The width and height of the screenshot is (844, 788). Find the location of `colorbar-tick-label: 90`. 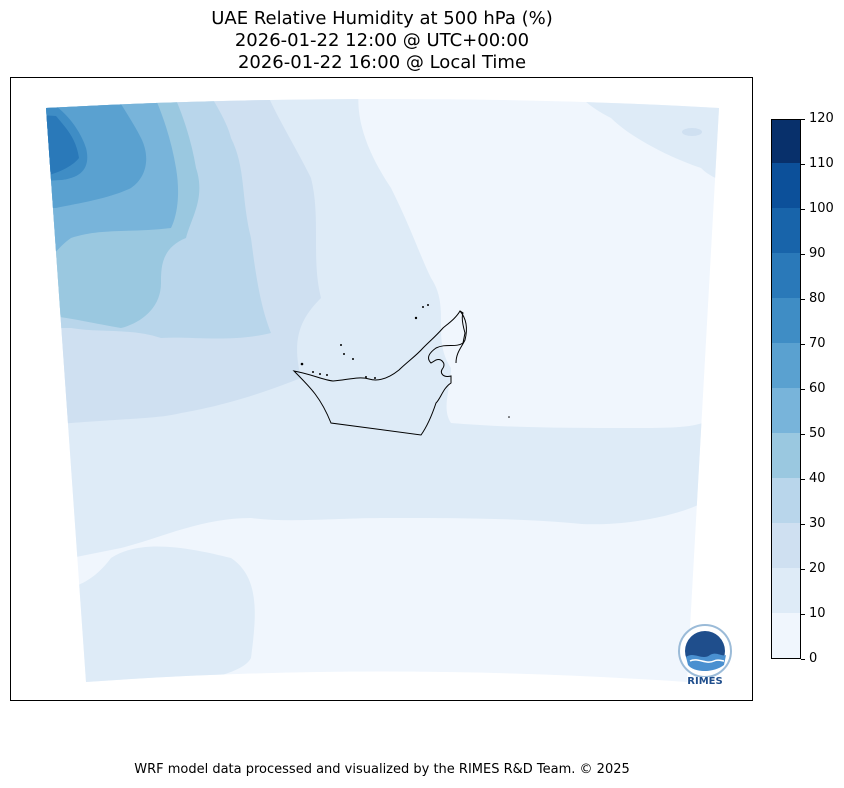

colorbar-tick-label: 90 is located at coordinates (817, 253).